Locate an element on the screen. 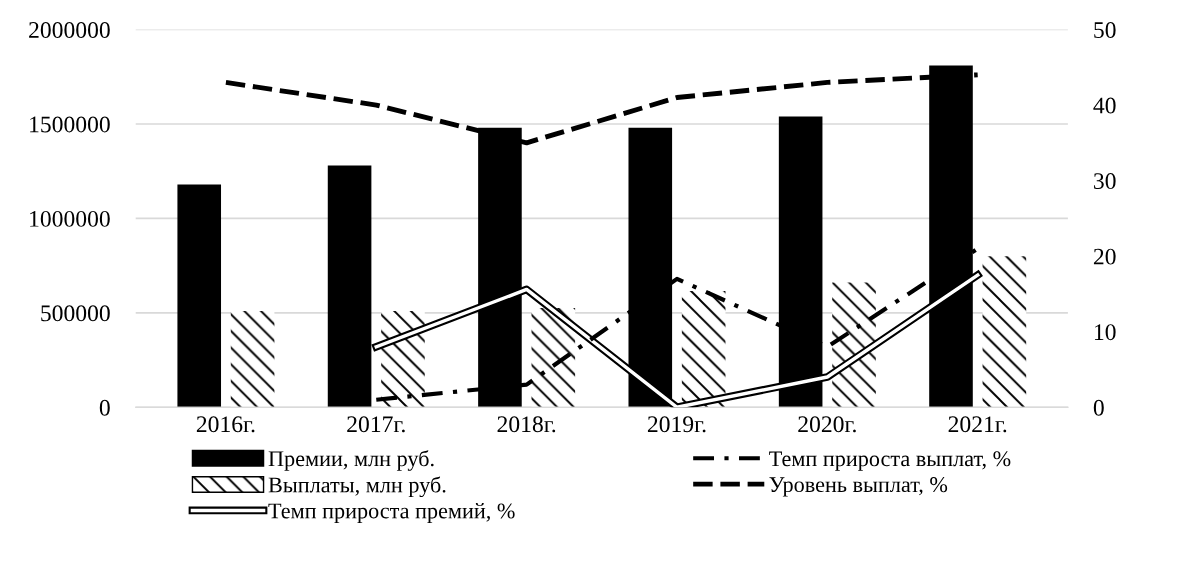 Image resolution: width=1180 pixels, height=568 pixels. x-tick-label: 2021г. is located at coordinates (977, 424).